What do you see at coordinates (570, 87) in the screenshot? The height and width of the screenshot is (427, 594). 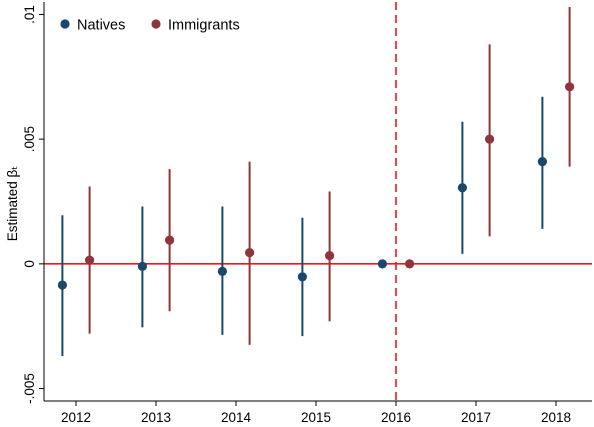 I see `immigrants-point-2018` at bounding box center [570, 87].